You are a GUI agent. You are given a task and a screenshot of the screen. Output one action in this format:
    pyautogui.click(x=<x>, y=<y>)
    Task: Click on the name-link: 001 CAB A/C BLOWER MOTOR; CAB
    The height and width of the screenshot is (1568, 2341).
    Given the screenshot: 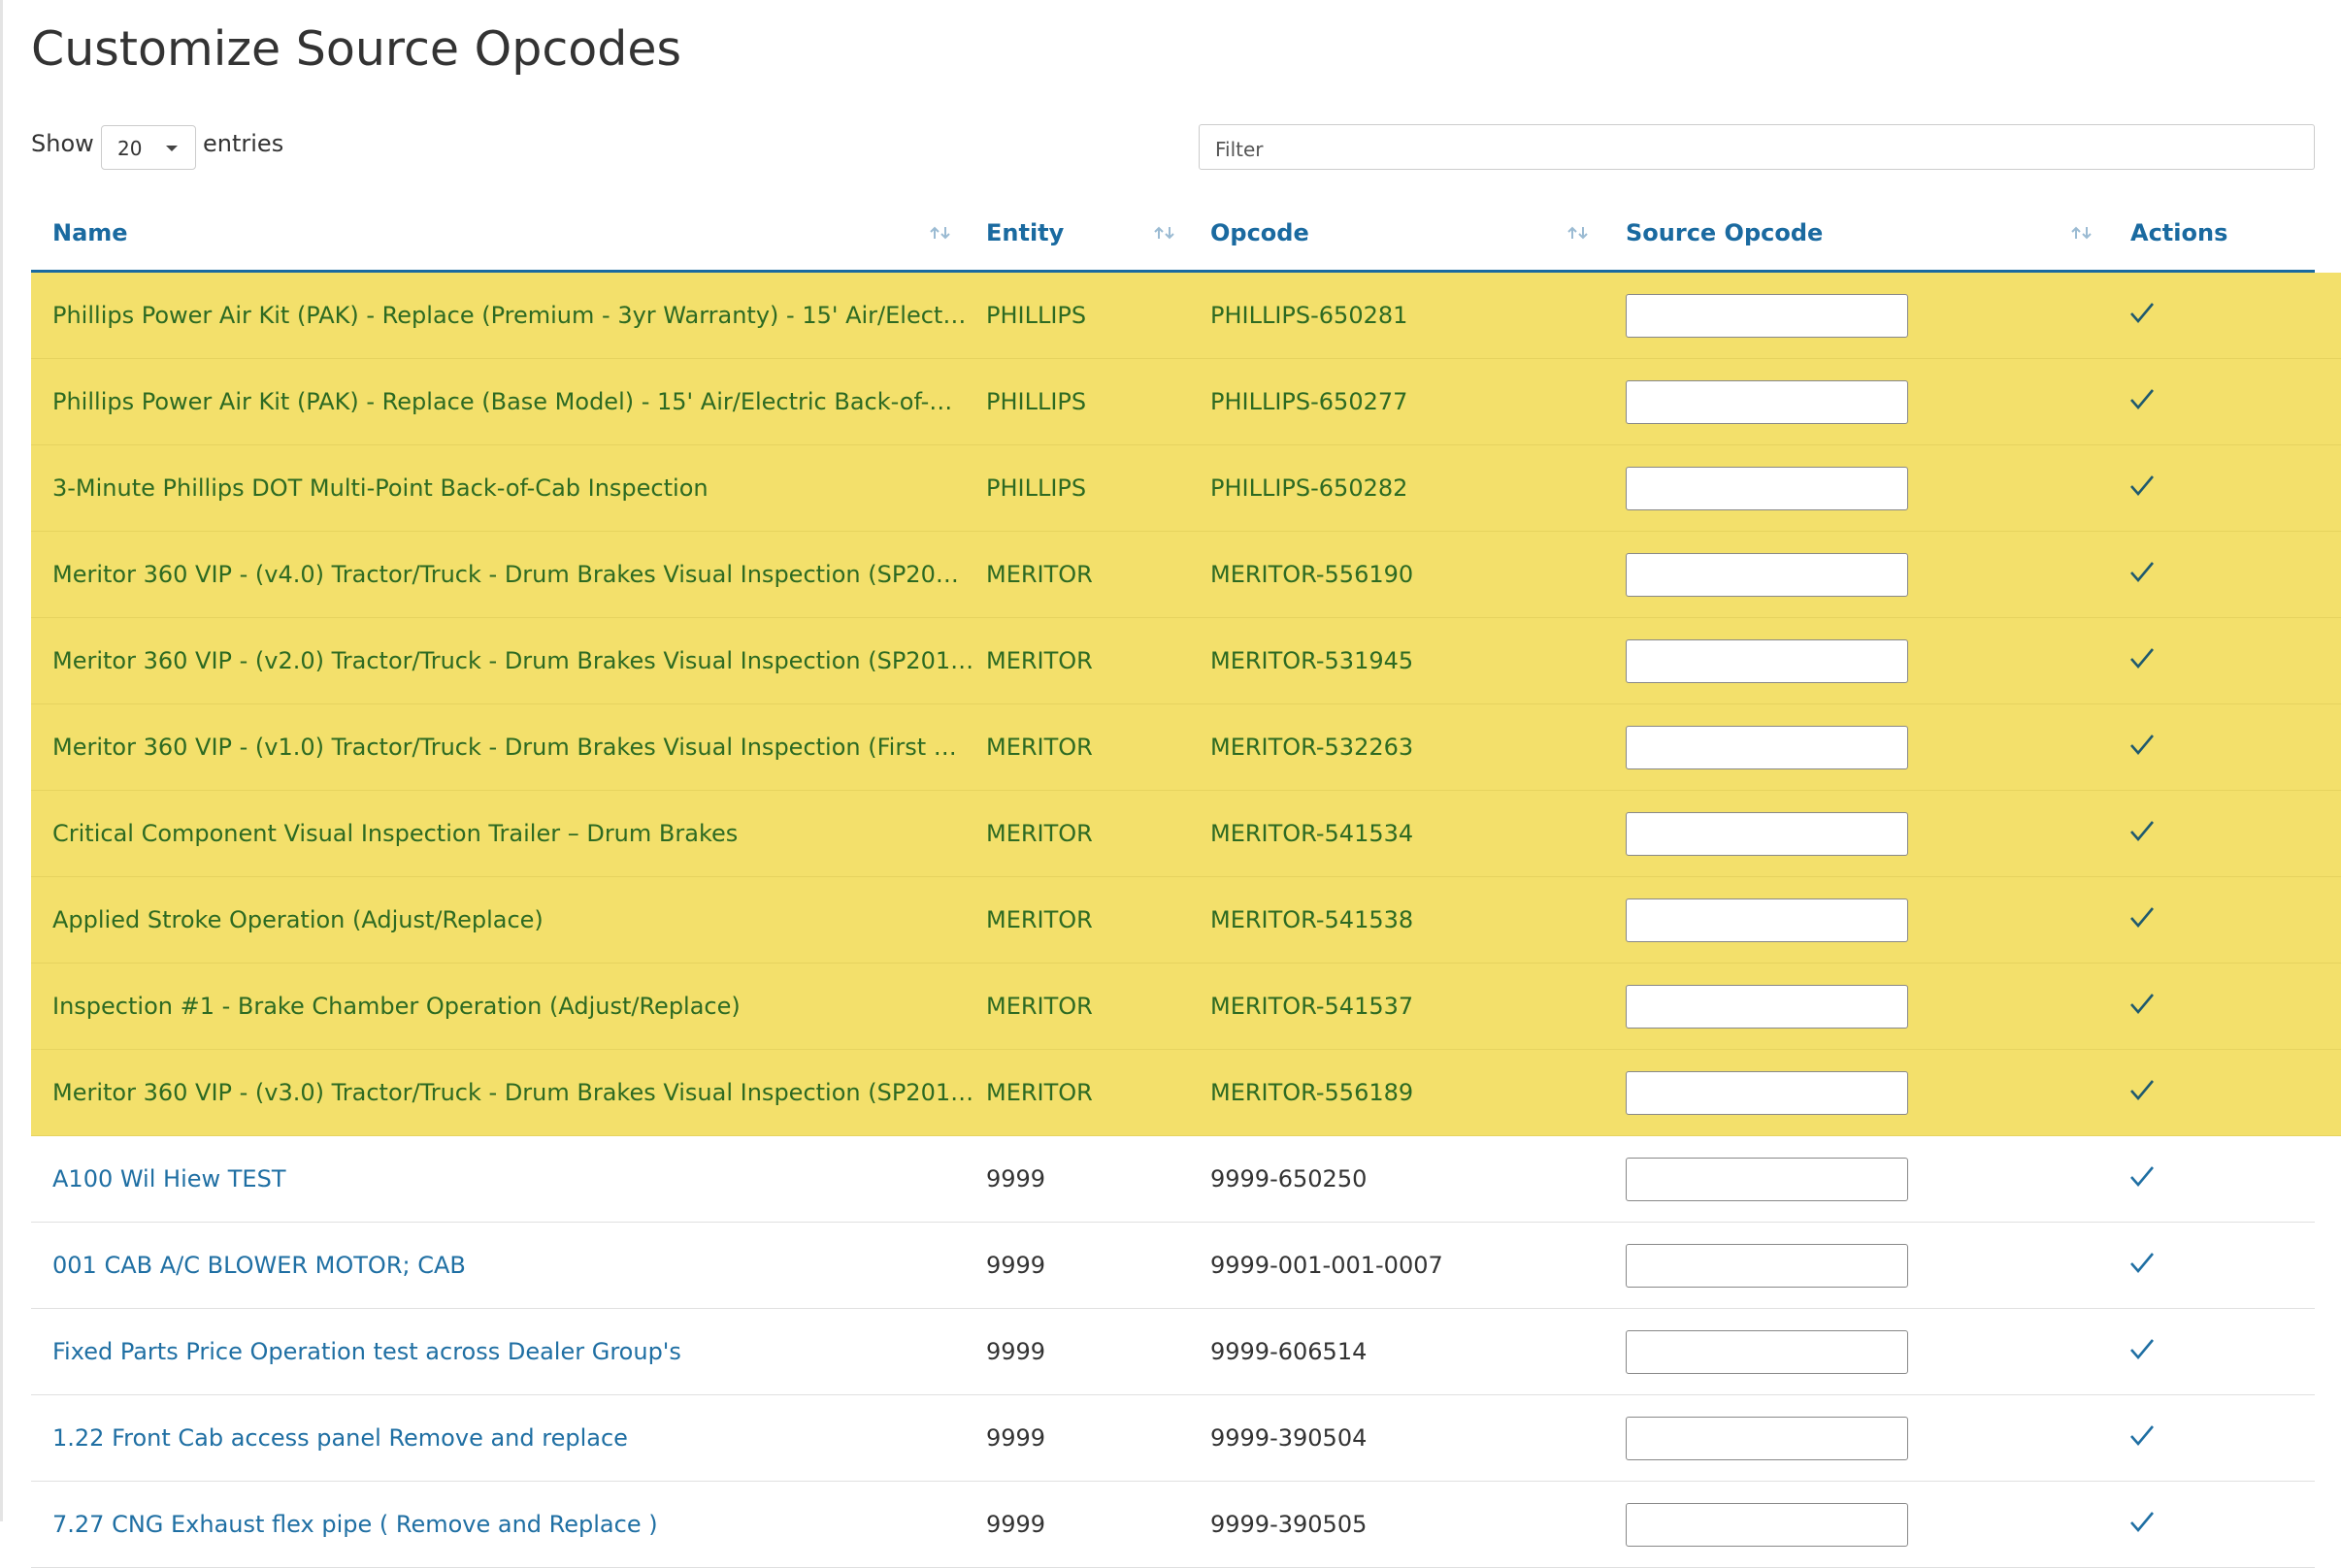 What is the action you would take?
    pyautogui.click(x=259, y=1265)
    